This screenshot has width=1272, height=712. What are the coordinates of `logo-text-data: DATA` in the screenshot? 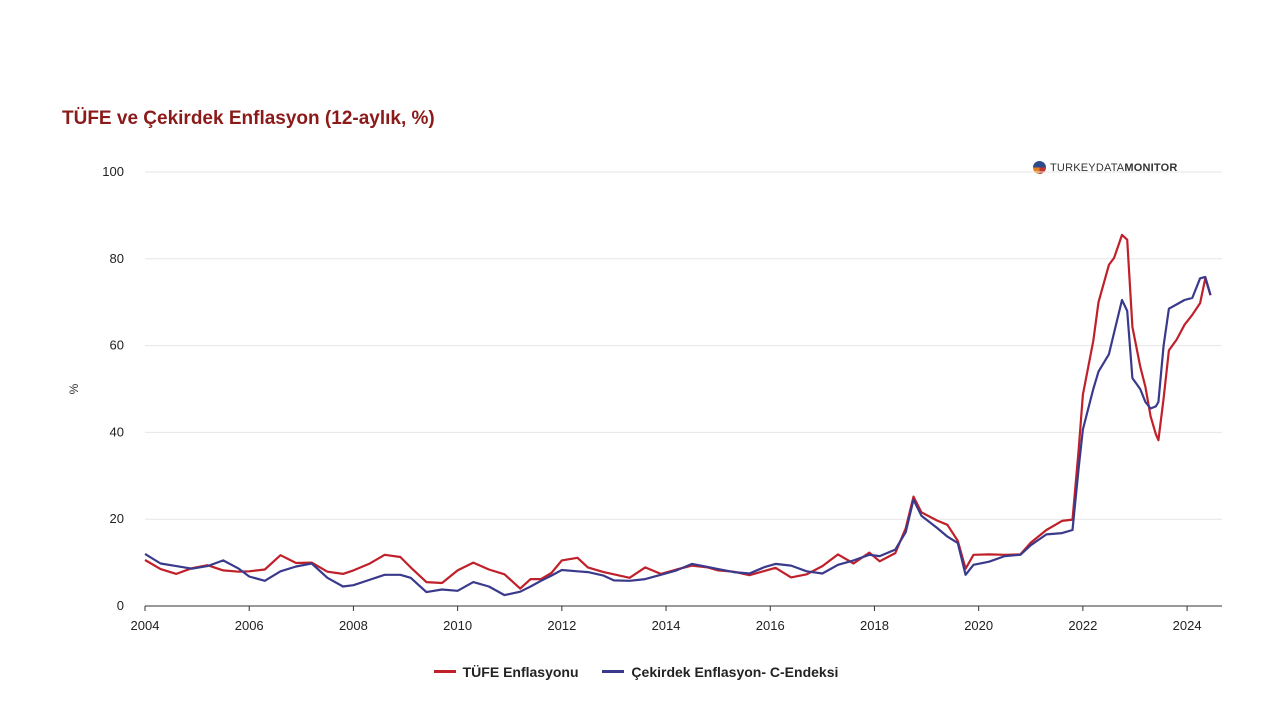 It's located at (1110, 167).